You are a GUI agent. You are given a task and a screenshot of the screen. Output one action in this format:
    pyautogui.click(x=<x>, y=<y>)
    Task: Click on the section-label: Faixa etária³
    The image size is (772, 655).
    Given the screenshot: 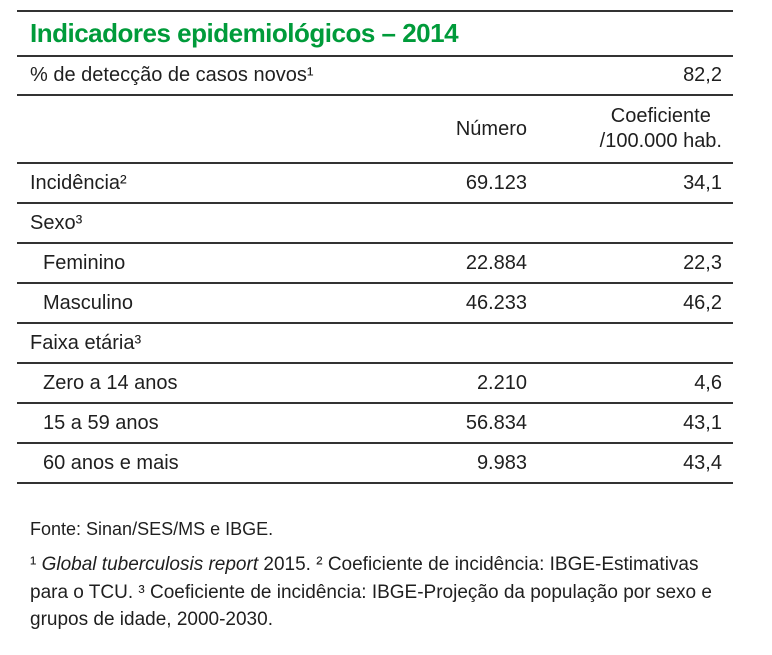 What is the action you would take?
    pyautogui.click(x=86, y=342)
    